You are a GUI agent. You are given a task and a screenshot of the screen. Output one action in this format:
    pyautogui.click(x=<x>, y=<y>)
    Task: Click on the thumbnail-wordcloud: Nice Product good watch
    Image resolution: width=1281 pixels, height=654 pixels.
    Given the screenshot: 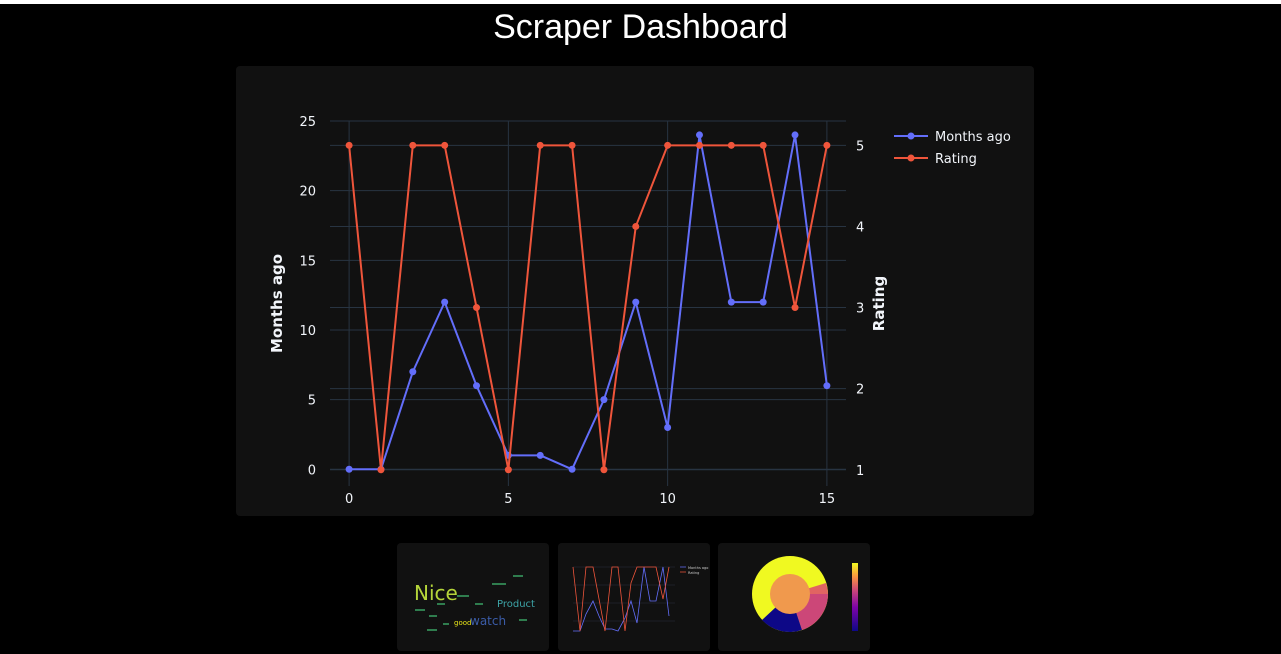 What is the action you would take?
    pyautogui.click(x=473, y=597)
    